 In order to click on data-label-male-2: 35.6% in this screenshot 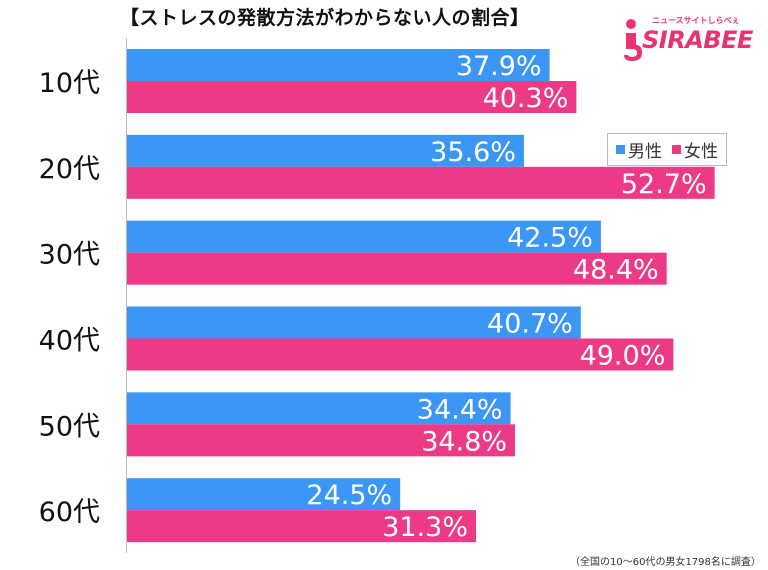, I will do `click(473, 152)`.